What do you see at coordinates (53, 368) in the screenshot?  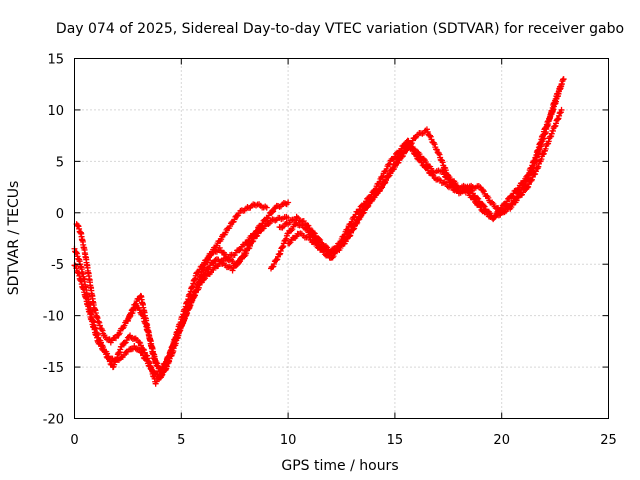 I see `y-tick-label: -15` at bounding box center [53, 368].